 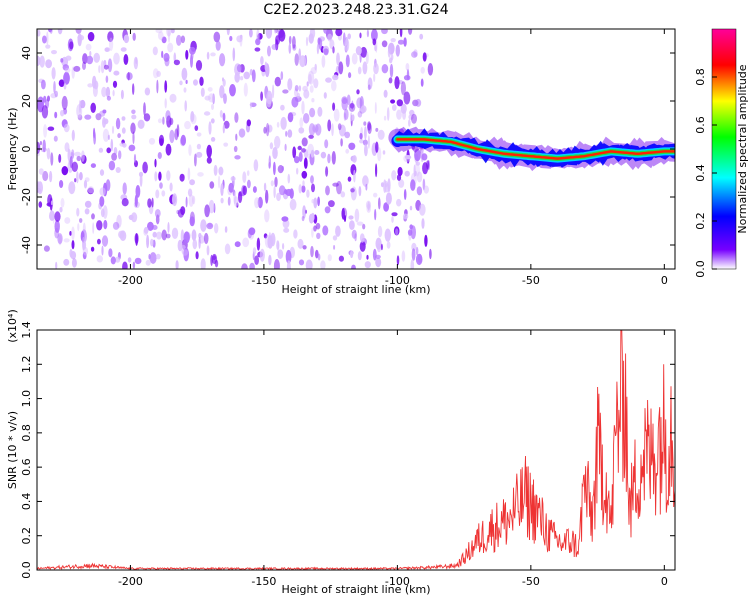 I want to click on x-tick-label: -100, so click(x=397, y=280).